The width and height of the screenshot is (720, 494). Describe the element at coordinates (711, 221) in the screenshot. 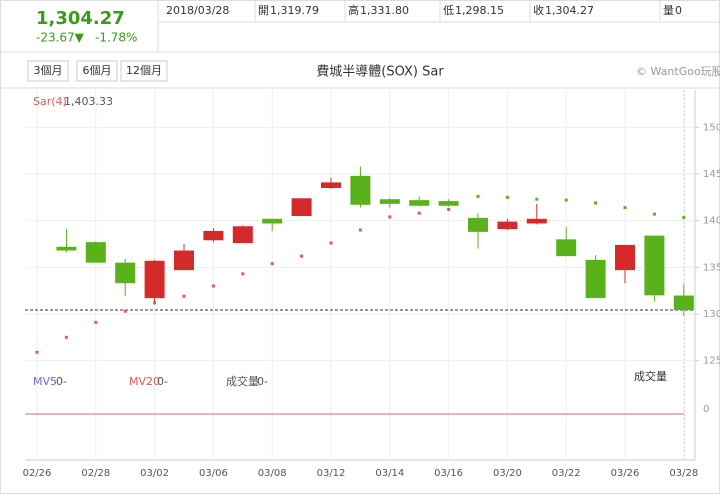

I see `y-tick-label: 1400` at that location.